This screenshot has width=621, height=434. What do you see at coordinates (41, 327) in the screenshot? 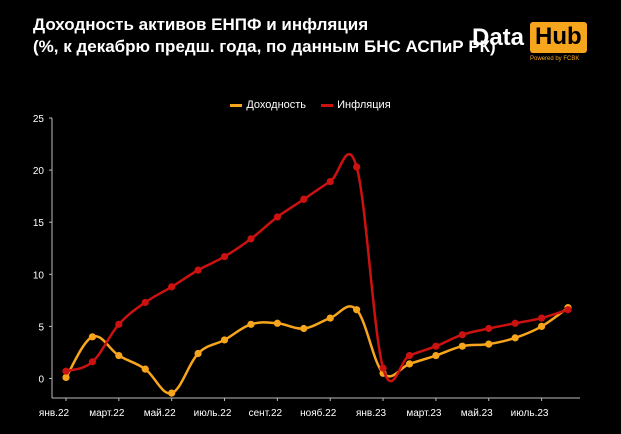
I see `y-tick-label: 5` at bounding box center [41, 327].